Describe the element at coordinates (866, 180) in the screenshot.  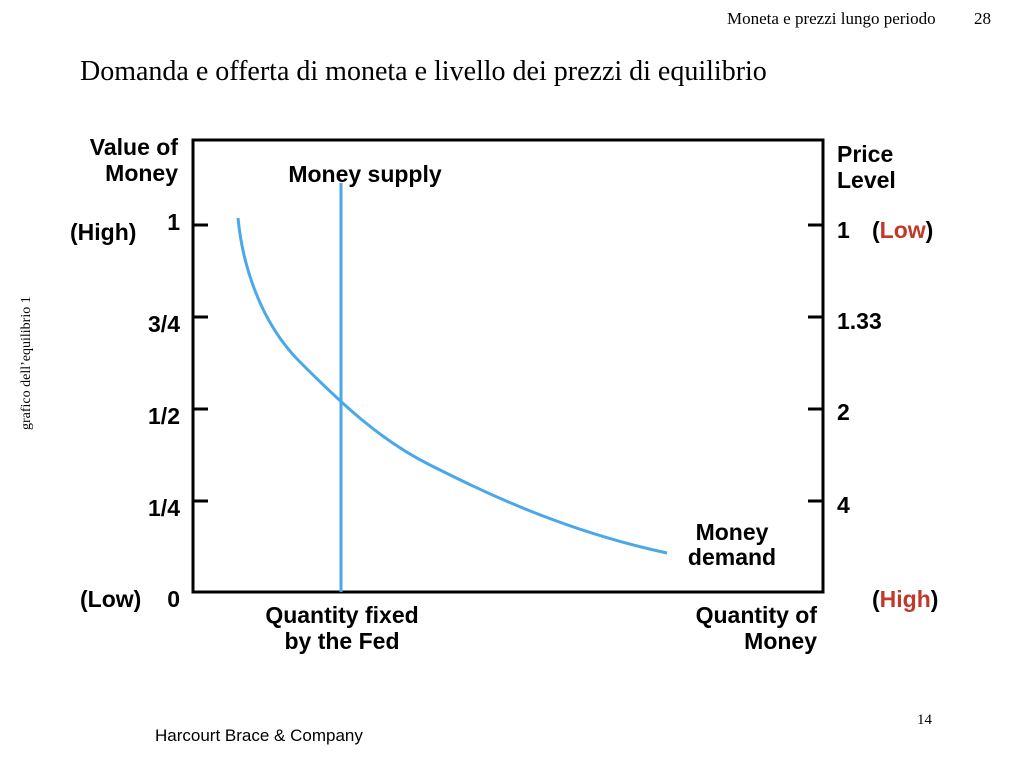
I see `right-axis-label: Level` at that location.